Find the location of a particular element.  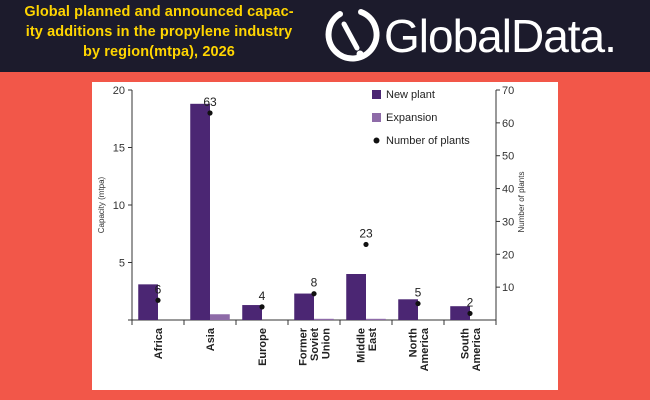

x-category-label-line: East is located at coordinates (373, 340).